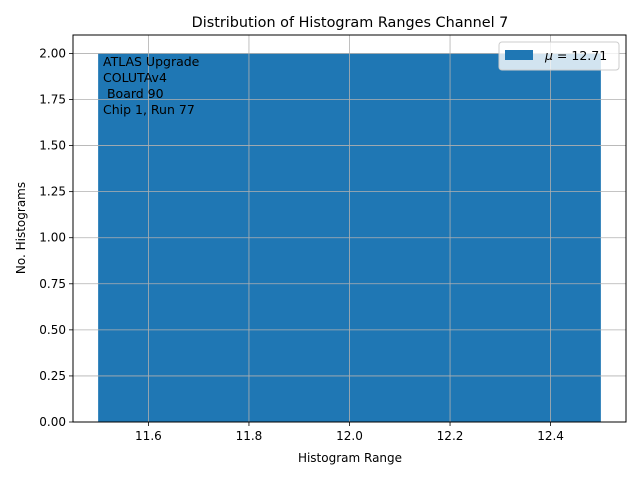  Describe the element at coordinates (350, 458) in the screenshot. I see `x-axis-label: Histogram Range` at that location.